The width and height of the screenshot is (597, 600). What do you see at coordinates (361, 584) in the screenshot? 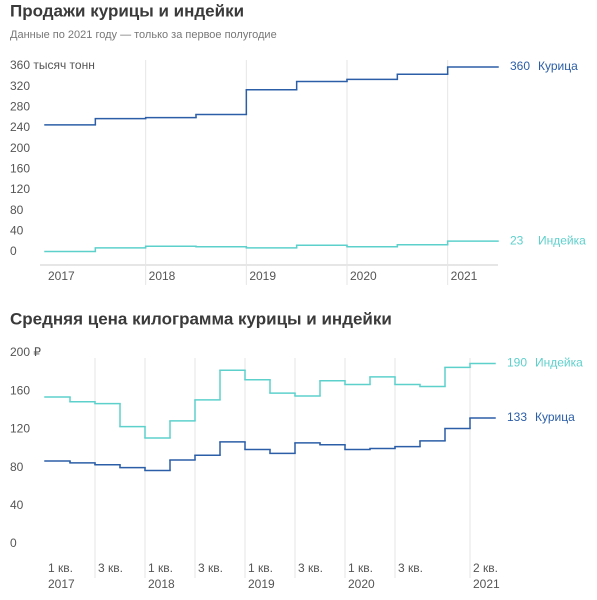
I see `x-tick-year: 2020` at bounding box center [361, 584].